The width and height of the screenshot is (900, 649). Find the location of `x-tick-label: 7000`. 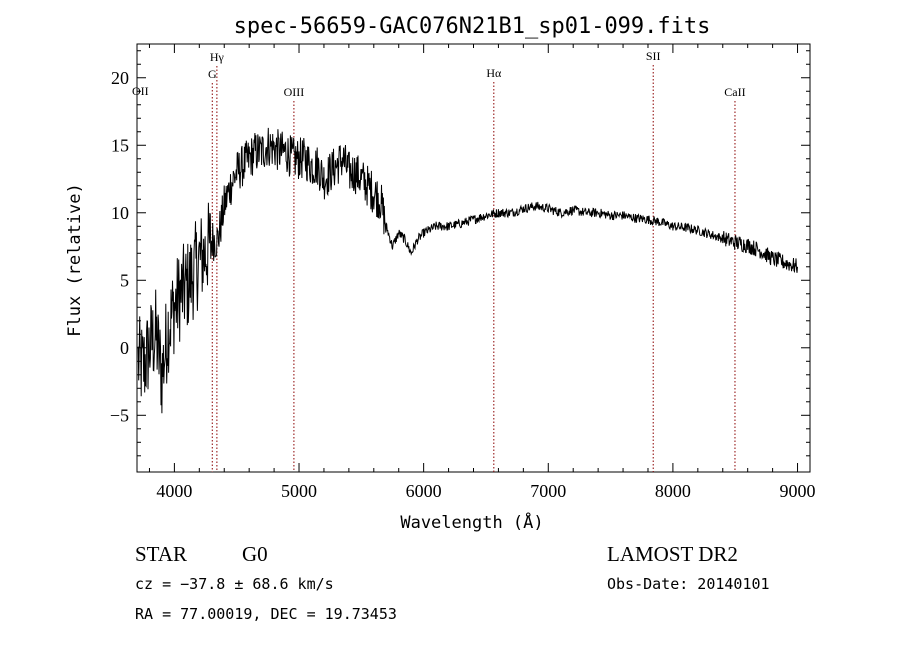

x-tick-label: 7000 is located at coordinates (548, 491).